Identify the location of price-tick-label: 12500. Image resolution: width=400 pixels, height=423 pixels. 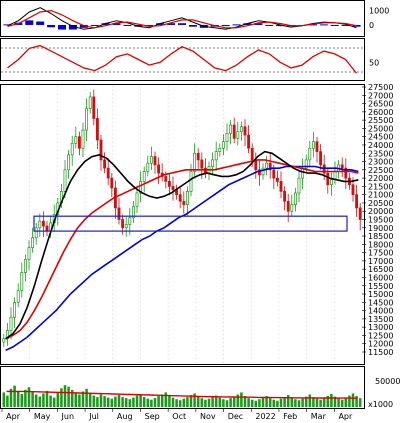
(380, 335).